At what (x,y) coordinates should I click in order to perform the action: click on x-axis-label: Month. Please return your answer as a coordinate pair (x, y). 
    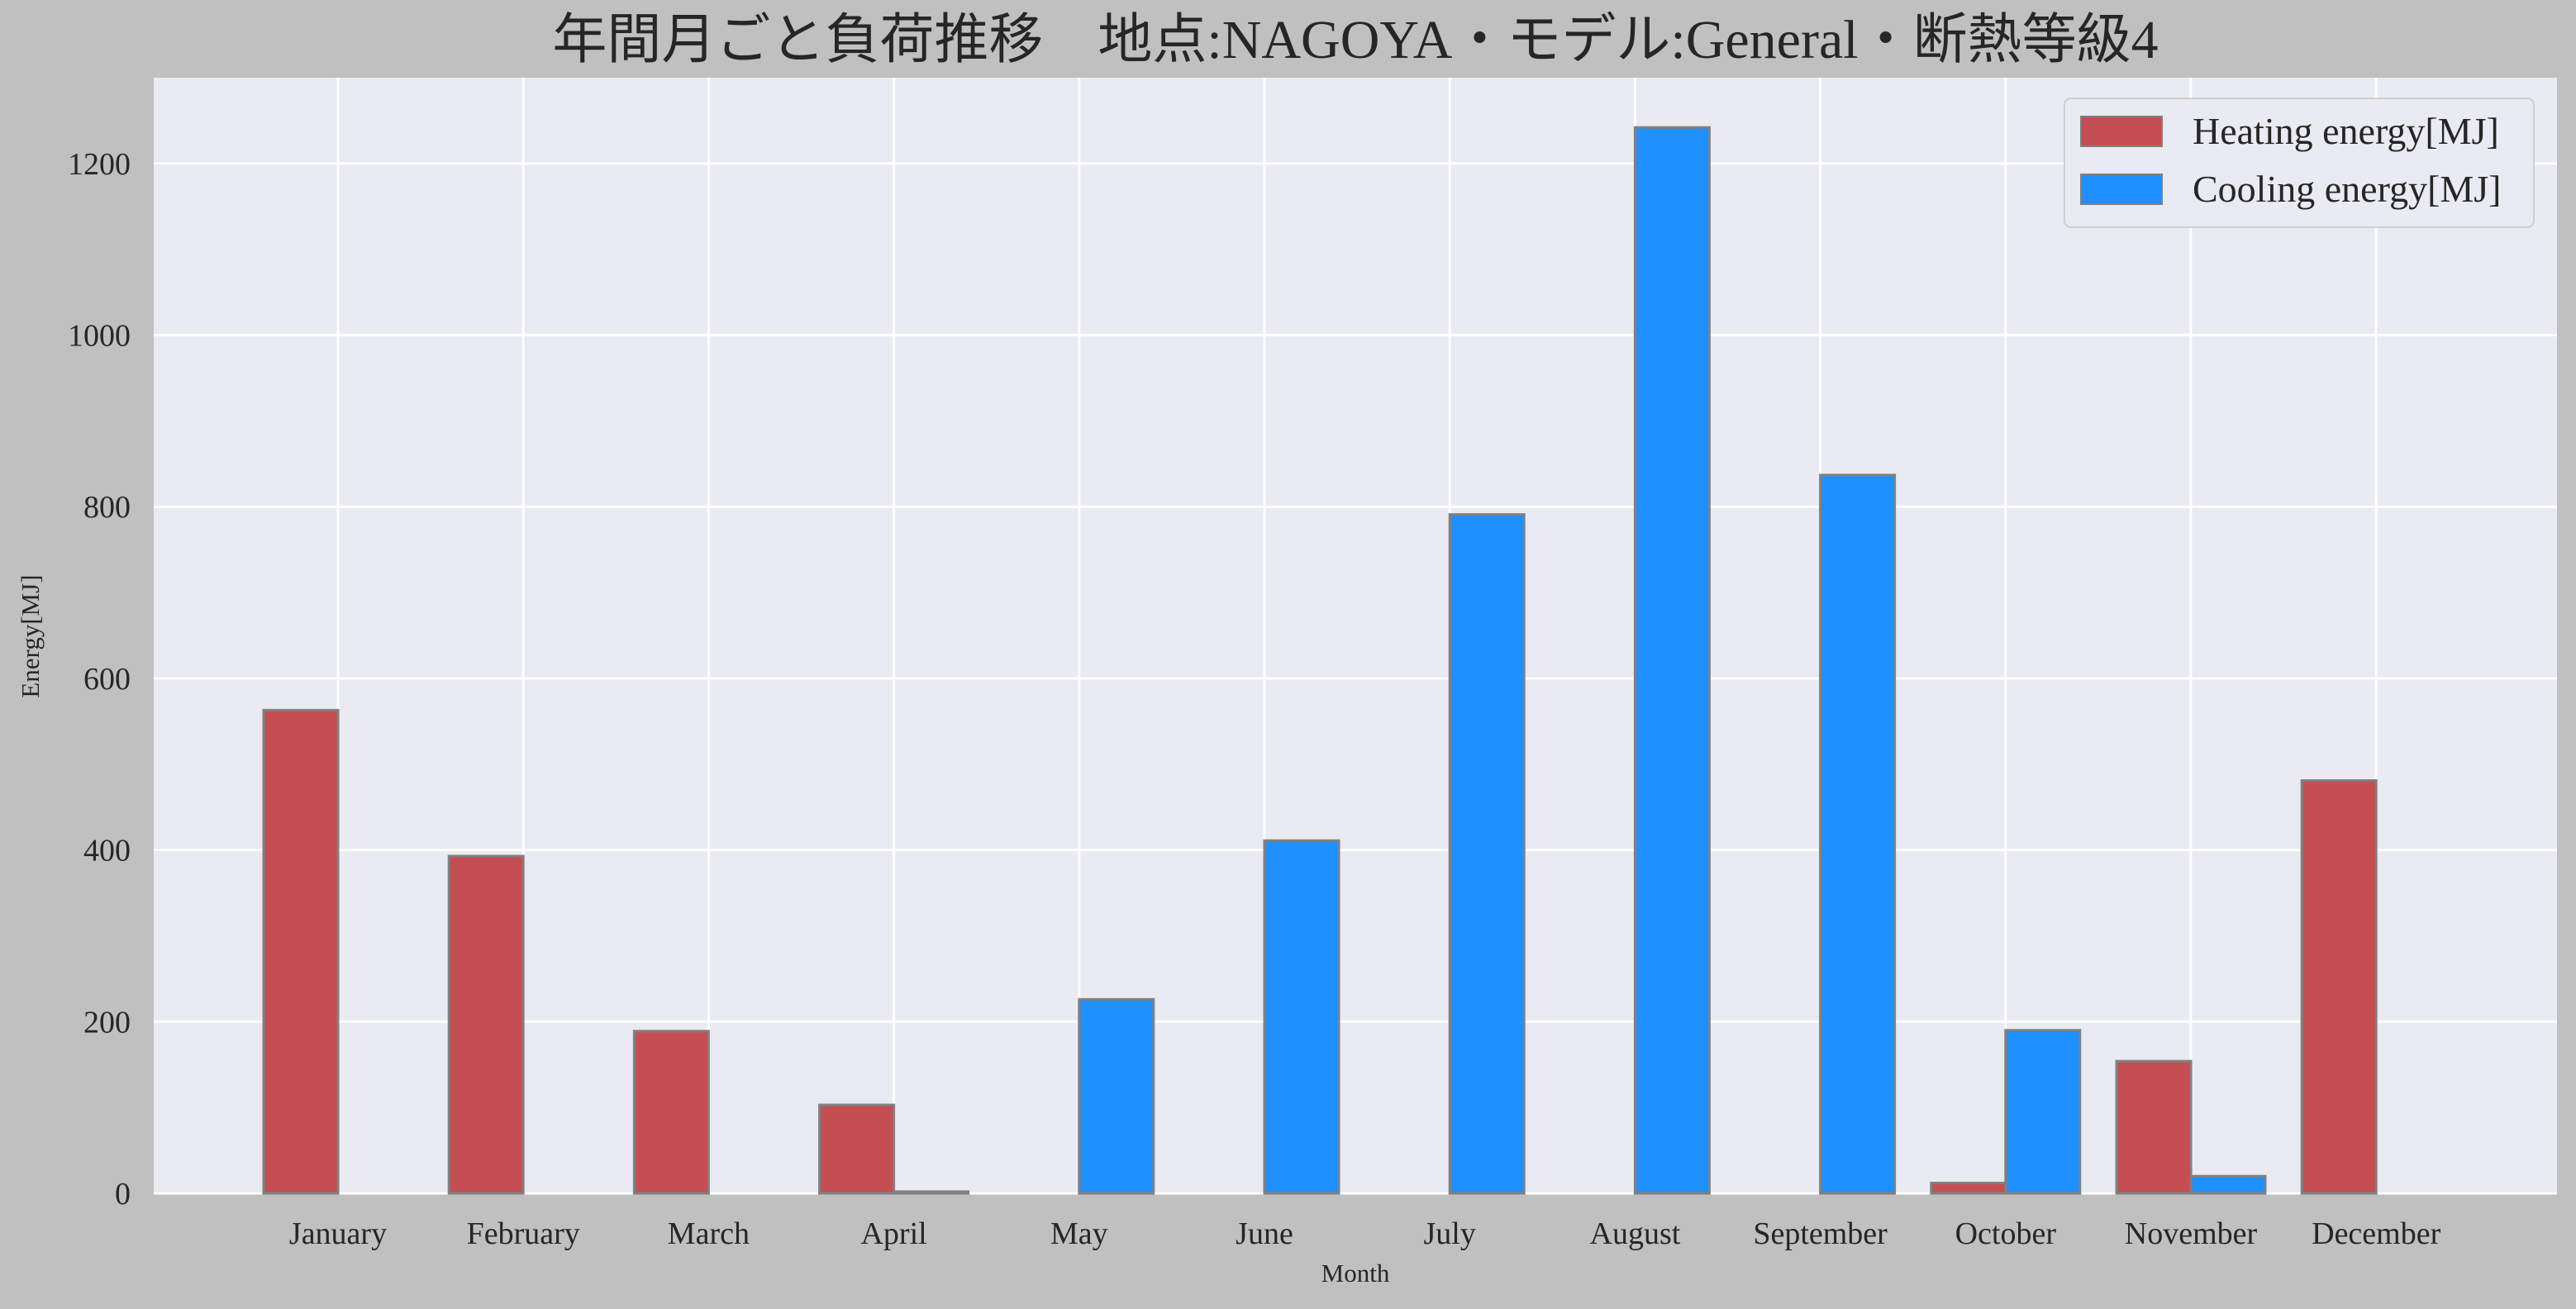
    Looking at the image, I should click on (1356, 1273).